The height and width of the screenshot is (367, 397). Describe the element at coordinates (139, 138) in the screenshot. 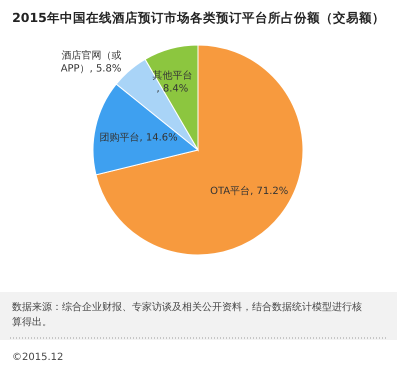

I see `slice-label: 团购平台, 14.6%` at that location.